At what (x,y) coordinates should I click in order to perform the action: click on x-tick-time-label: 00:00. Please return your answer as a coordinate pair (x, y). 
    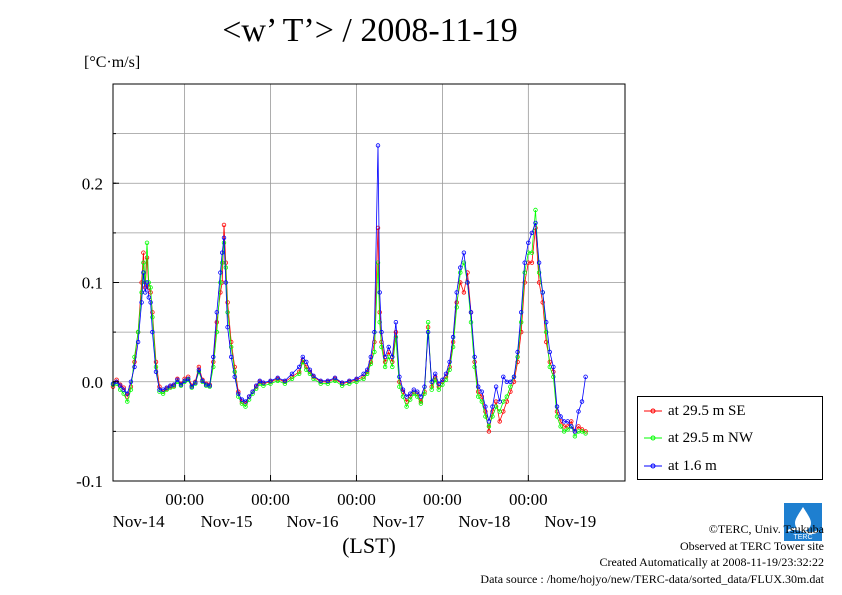
    Looking at the image, I should click on (356, 499).